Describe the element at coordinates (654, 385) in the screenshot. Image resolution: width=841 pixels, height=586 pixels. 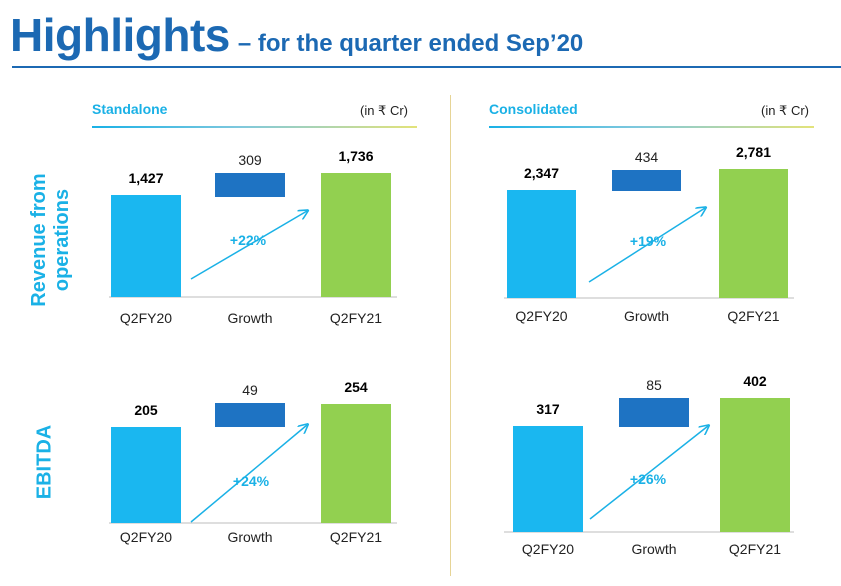
I see `data-label-growth: 85` at that location.